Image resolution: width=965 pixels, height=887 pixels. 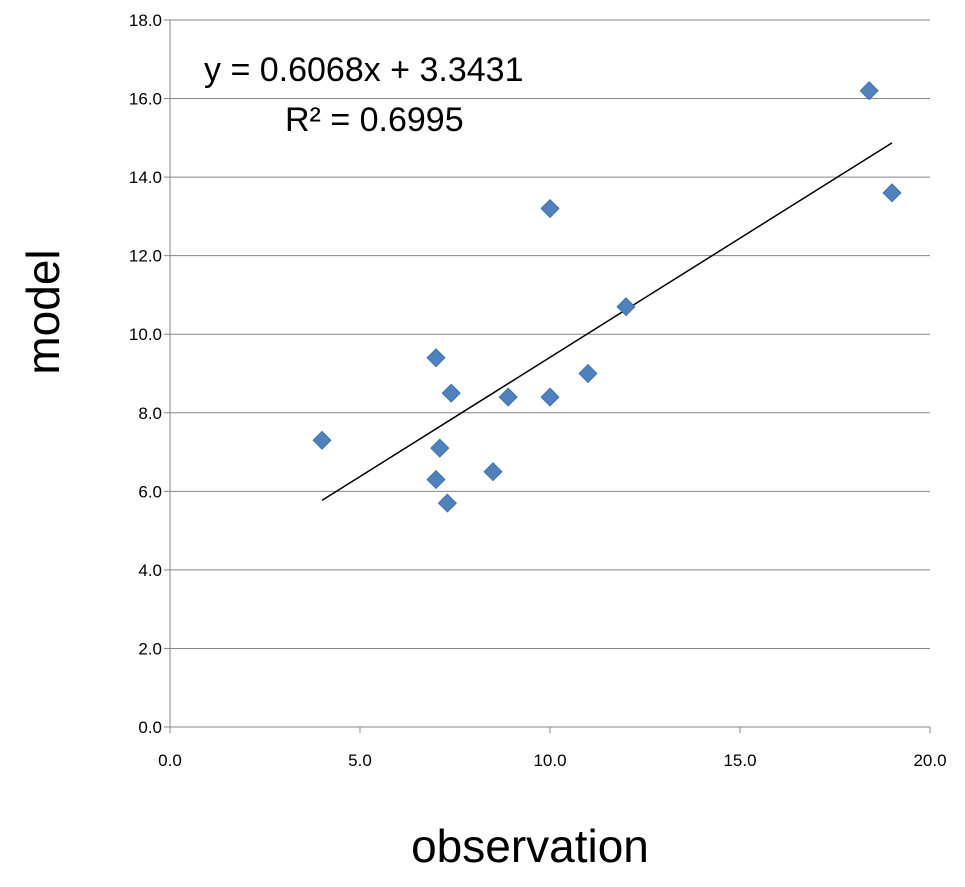 What do you see at coordinates (929, 760) in the screenshot?
I see `x-tick-label: 20.0` at bounding box center [929, 760].